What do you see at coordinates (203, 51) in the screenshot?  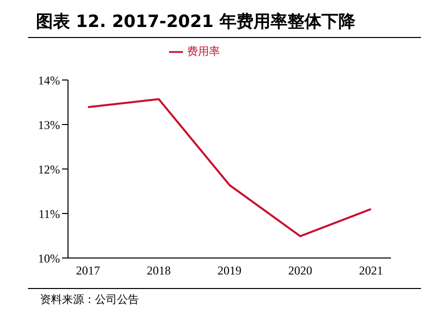 I see `legend-label: 费用率` at bounding box center [203, 51].